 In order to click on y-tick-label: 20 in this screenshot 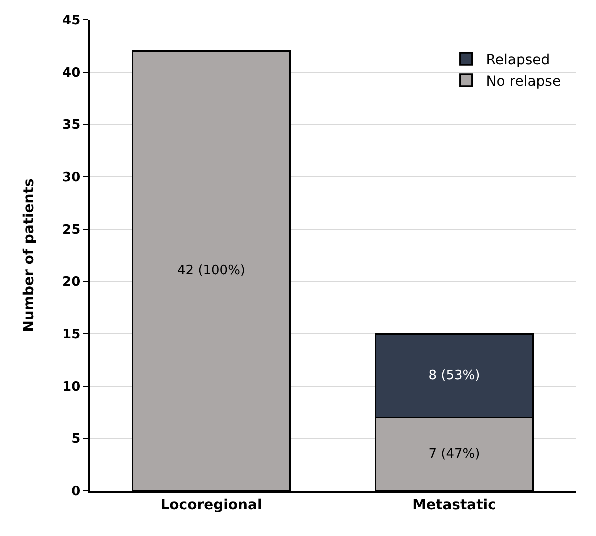, I will do `click(71, 282)`.